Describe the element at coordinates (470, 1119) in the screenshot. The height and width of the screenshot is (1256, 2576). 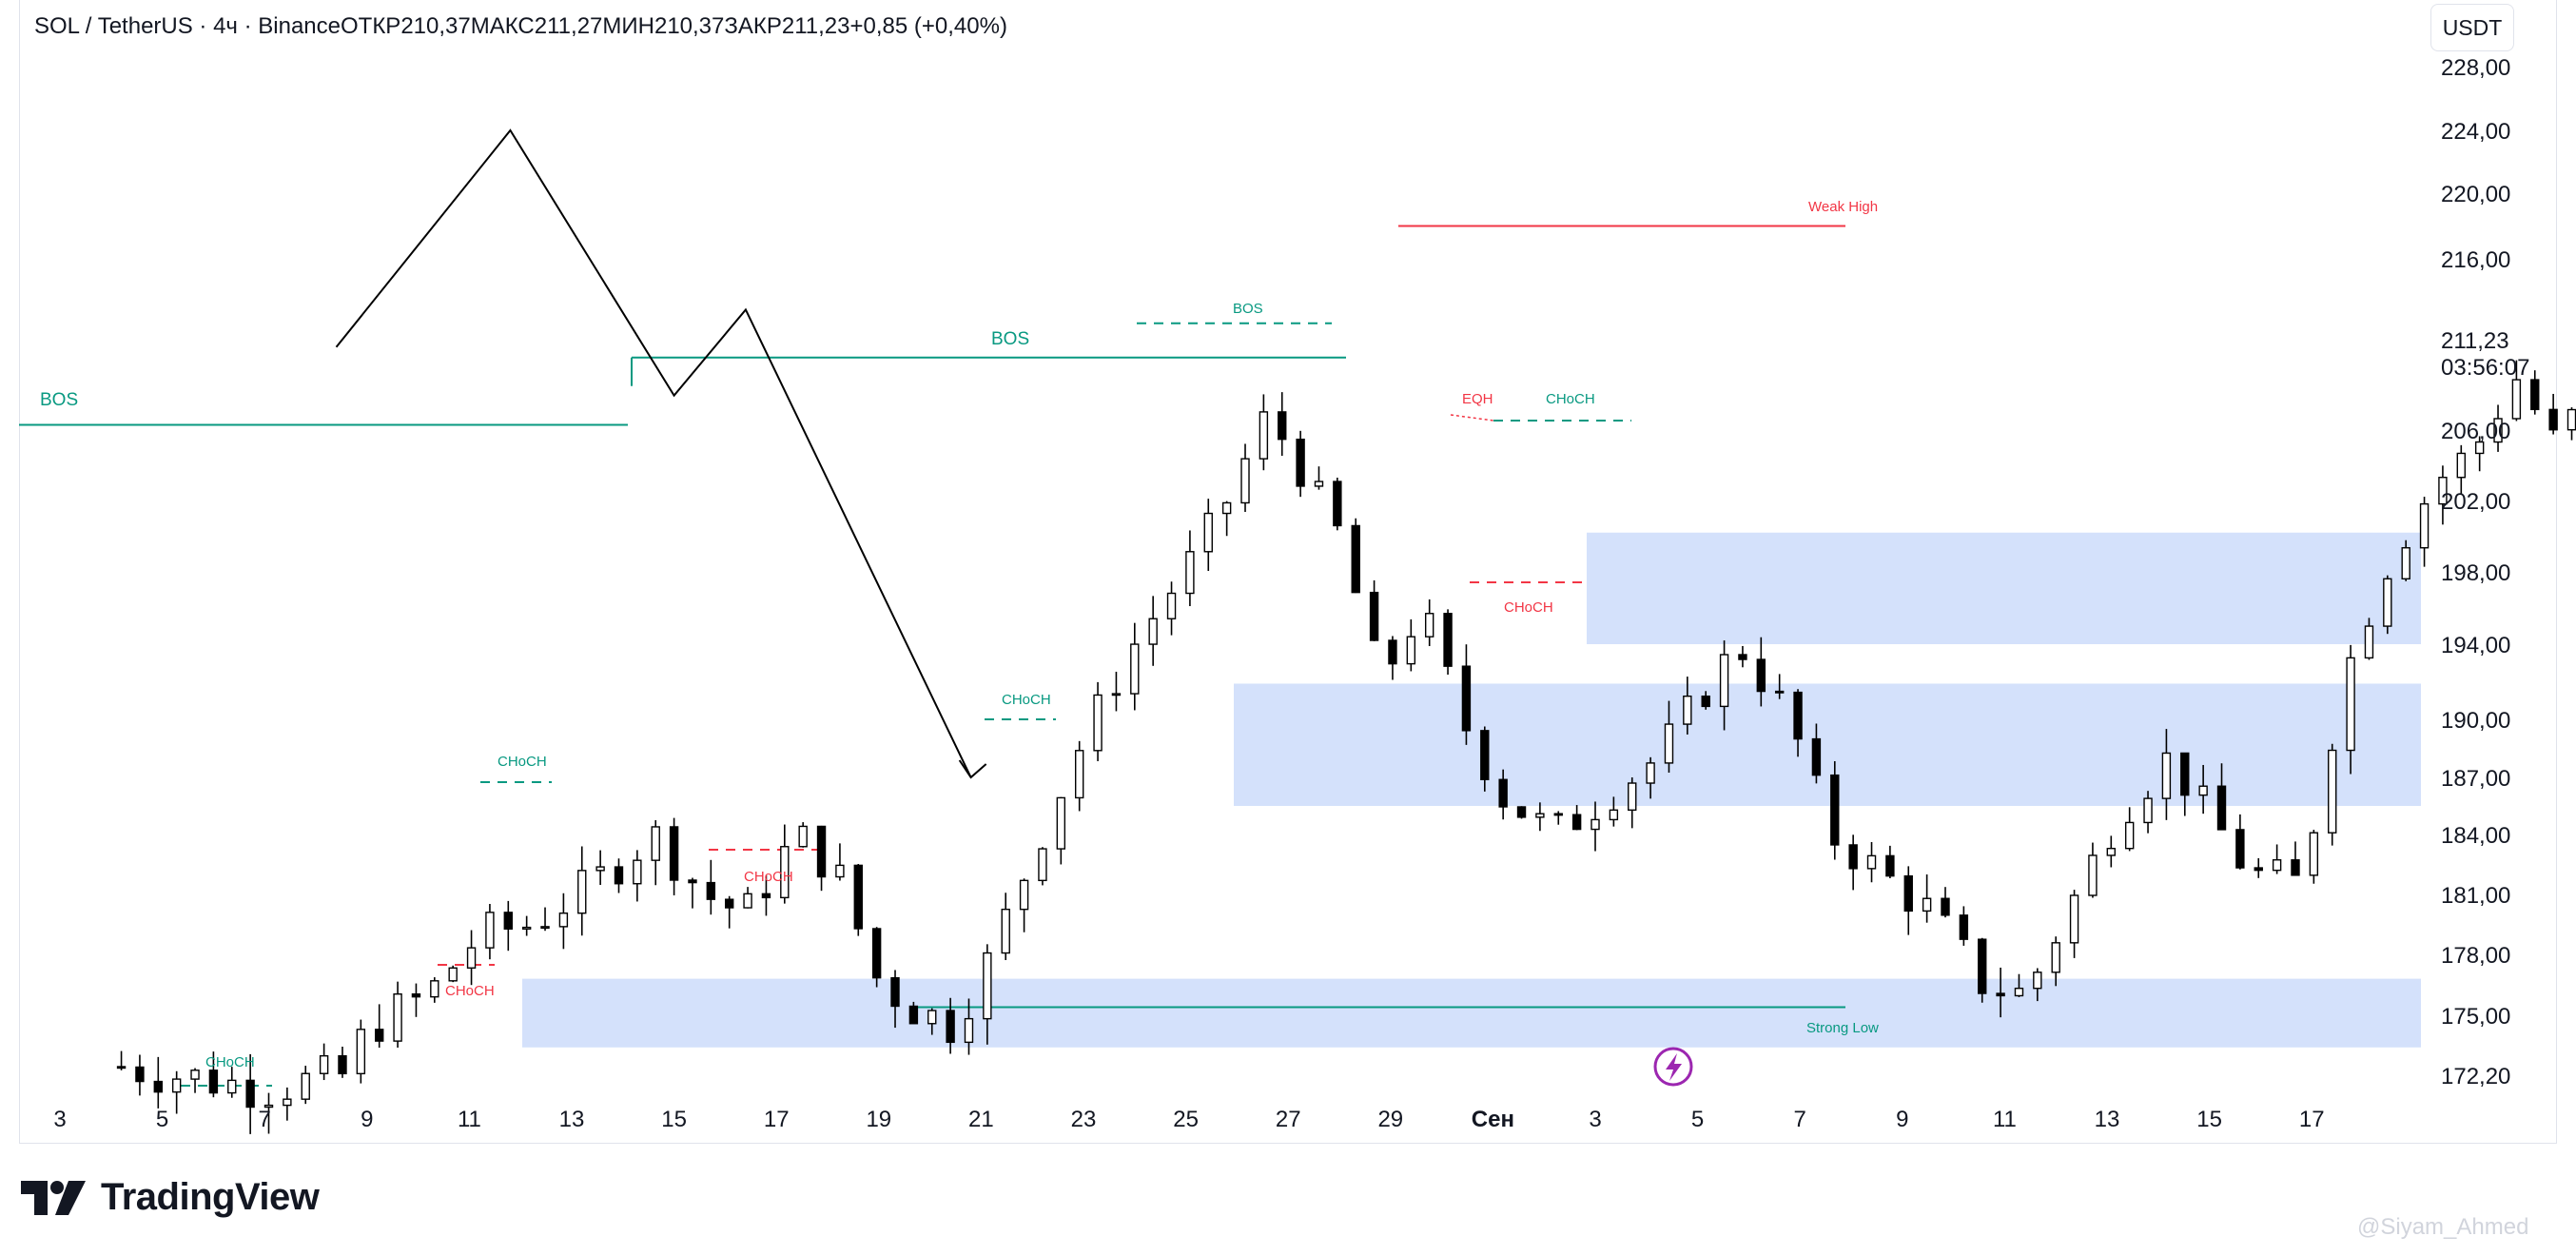
I see `x-tick-label: 11` at that location.